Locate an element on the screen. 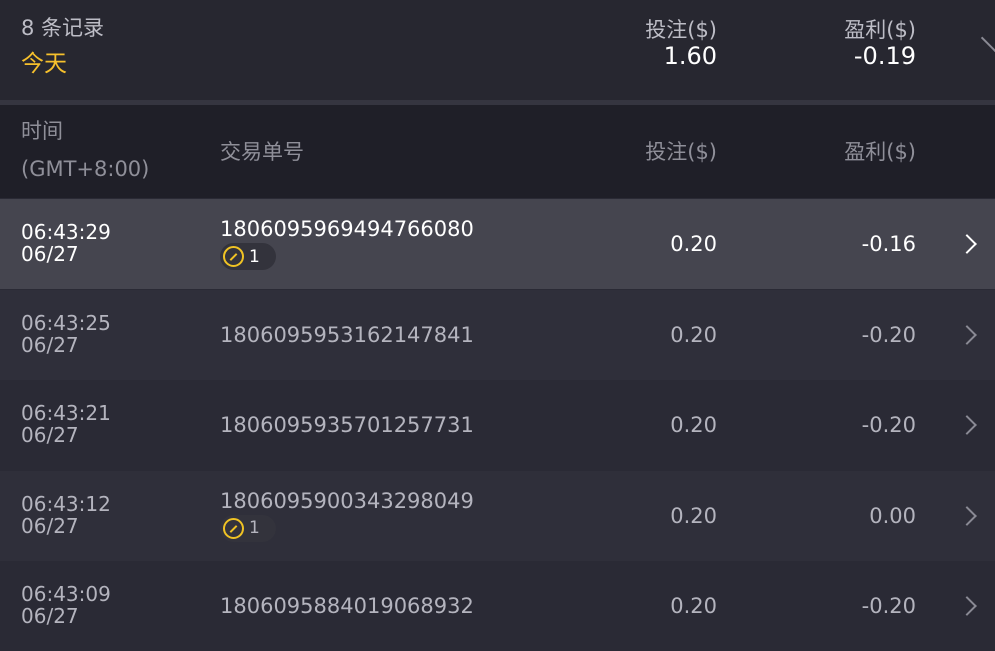 The height and width of the screenshot is (651, 995). period-filter: 今天 is located at coordinates (44, 64).